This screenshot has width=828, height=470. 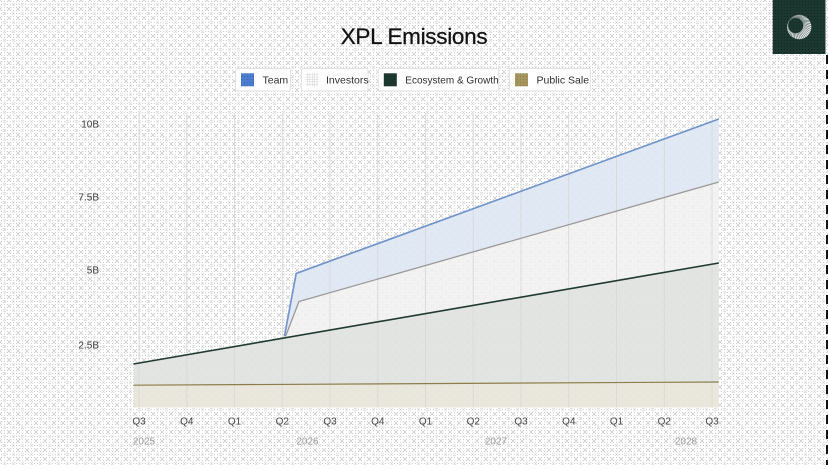 I want to click on svg-text: 2027, so click(x=496, y=442).